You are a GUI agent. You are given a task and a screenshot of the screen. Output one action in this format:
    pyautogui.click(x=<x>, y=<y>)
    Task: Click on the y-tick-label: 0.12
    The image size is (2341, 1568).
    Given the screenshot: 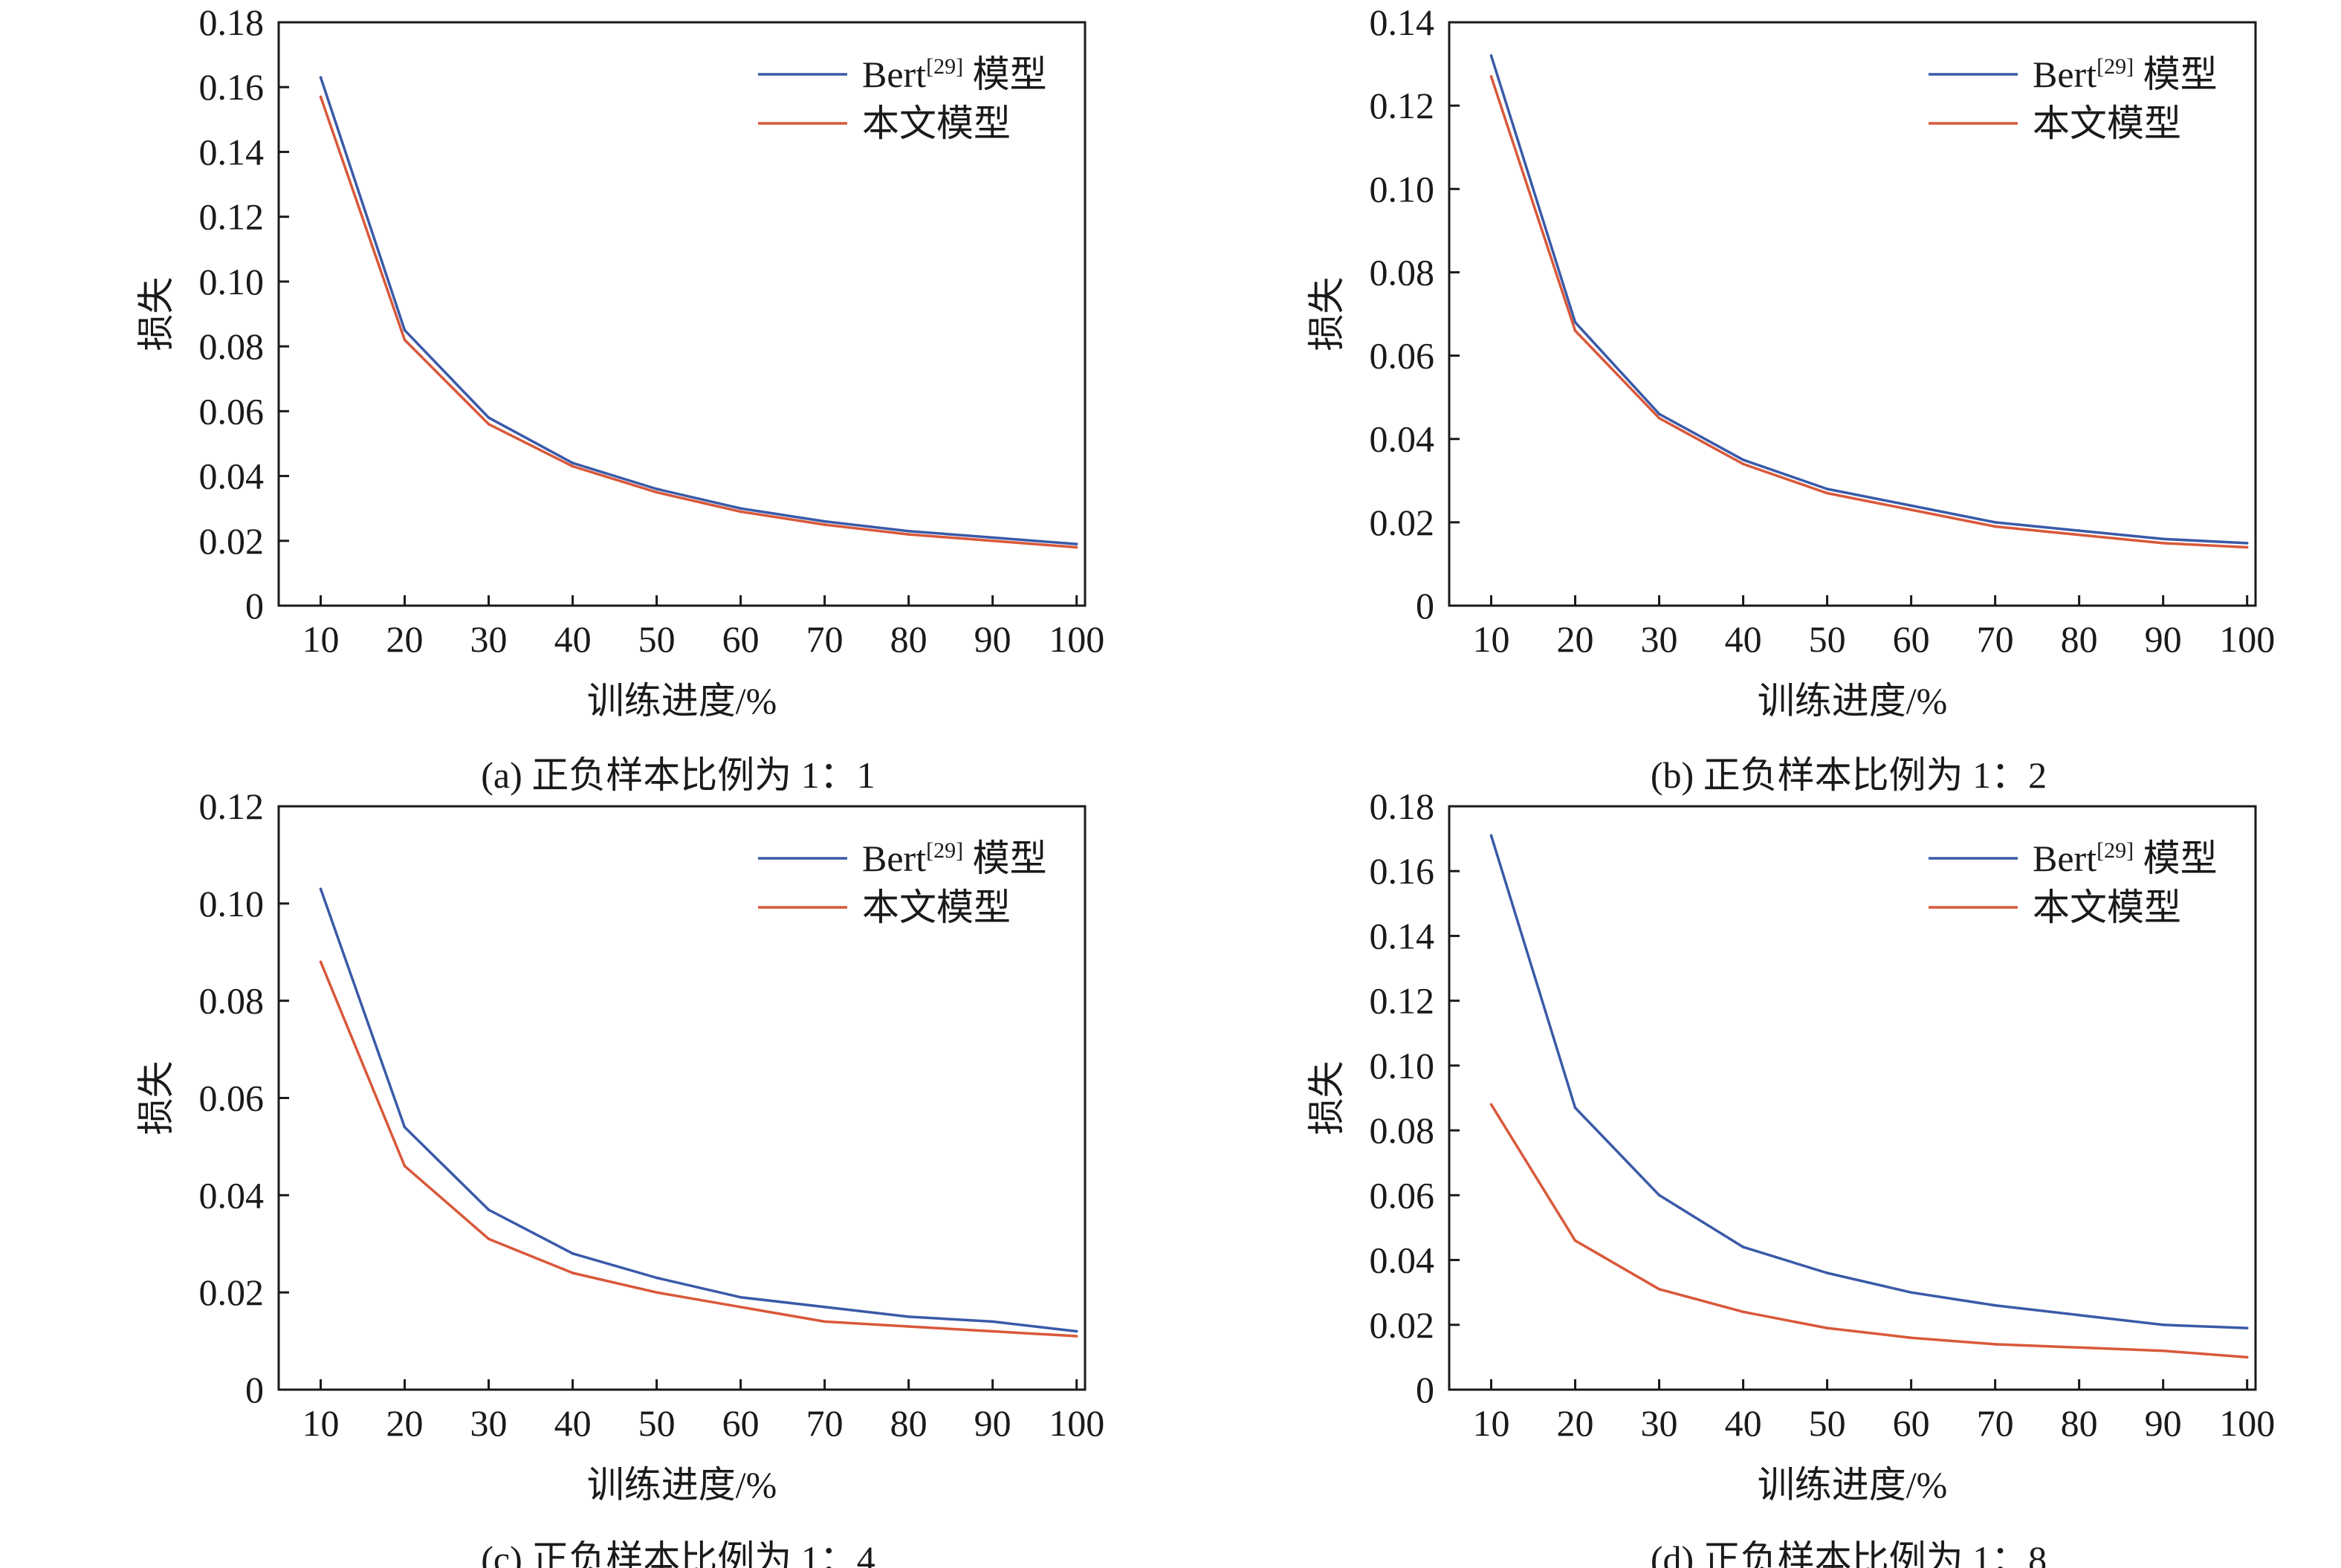 What is the action you would take?
    pyautogui.click(x=232, y=806)
    